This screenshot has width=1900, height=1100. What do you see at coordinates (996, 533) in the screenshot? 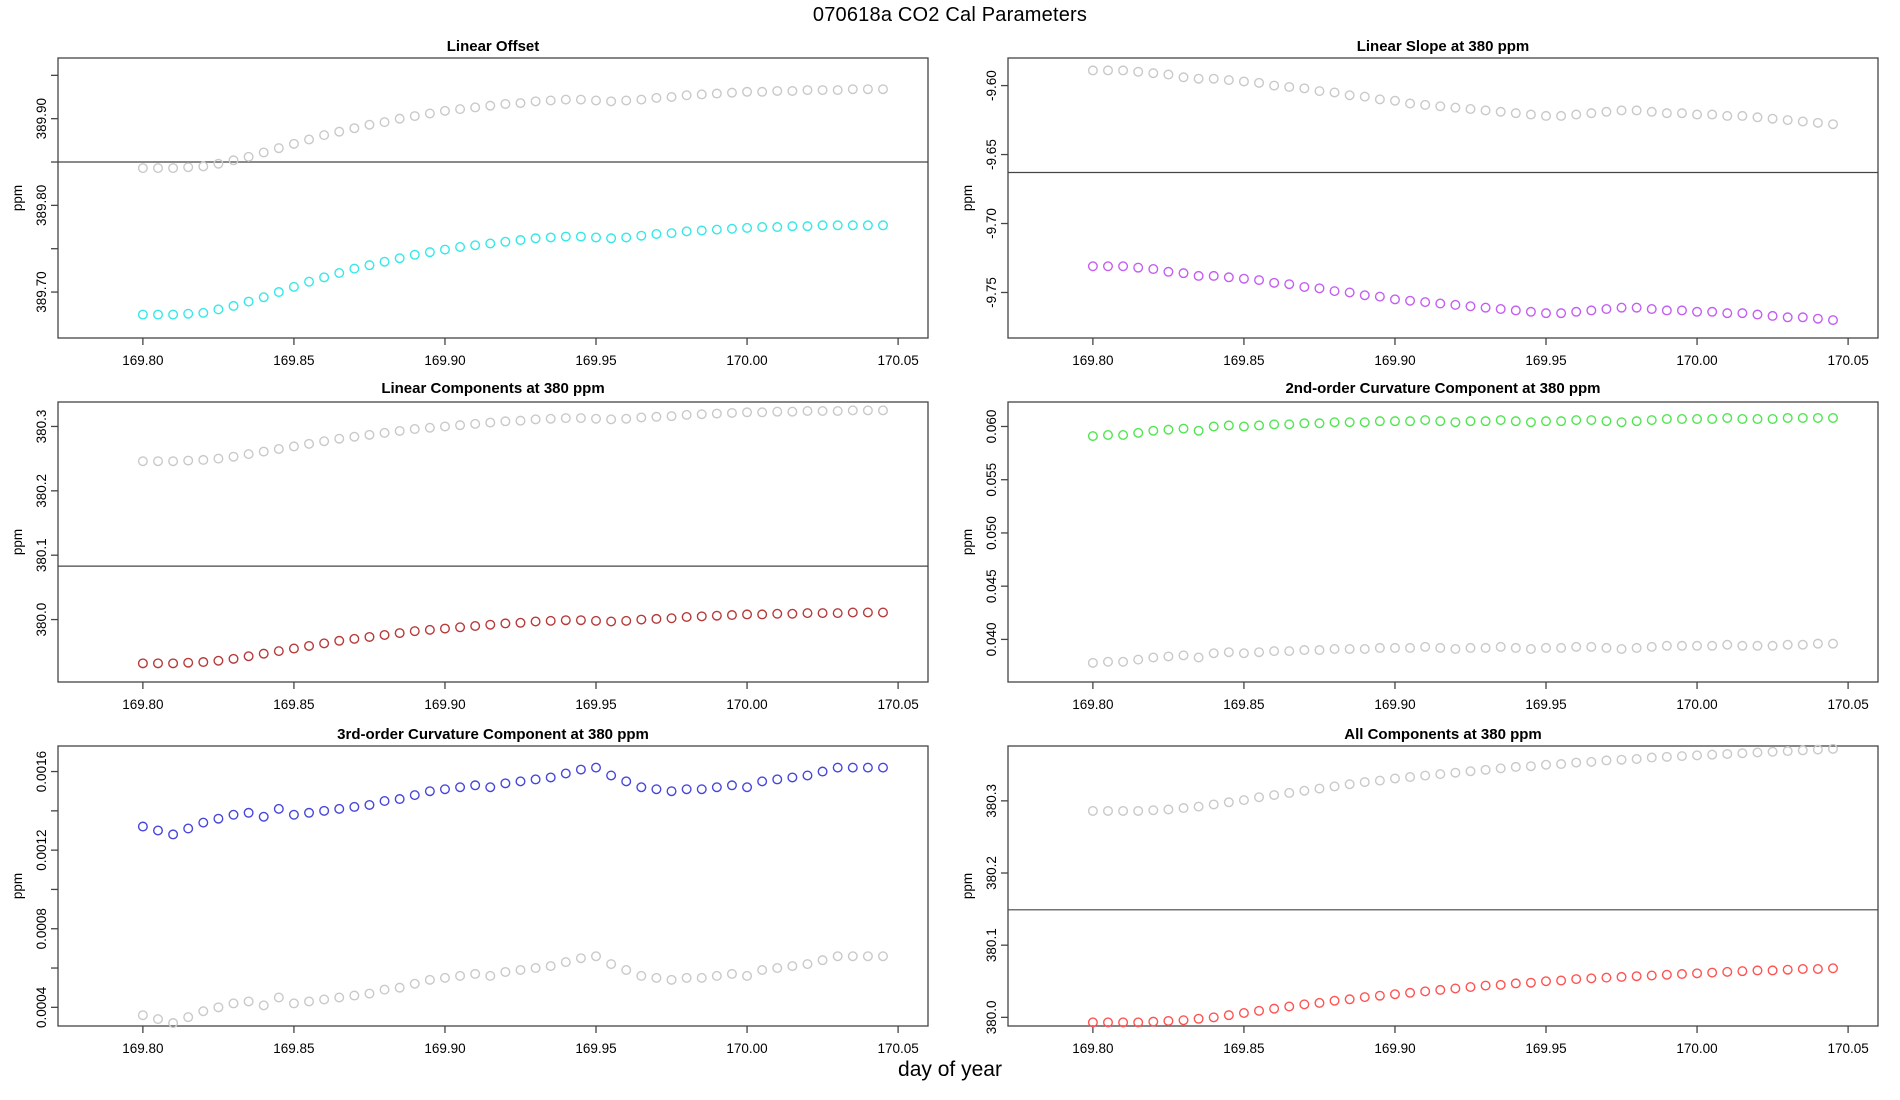
I see `y-axis: 0.040 0.045 0.050 0.055 0.060` at bounding box center [996, 533].